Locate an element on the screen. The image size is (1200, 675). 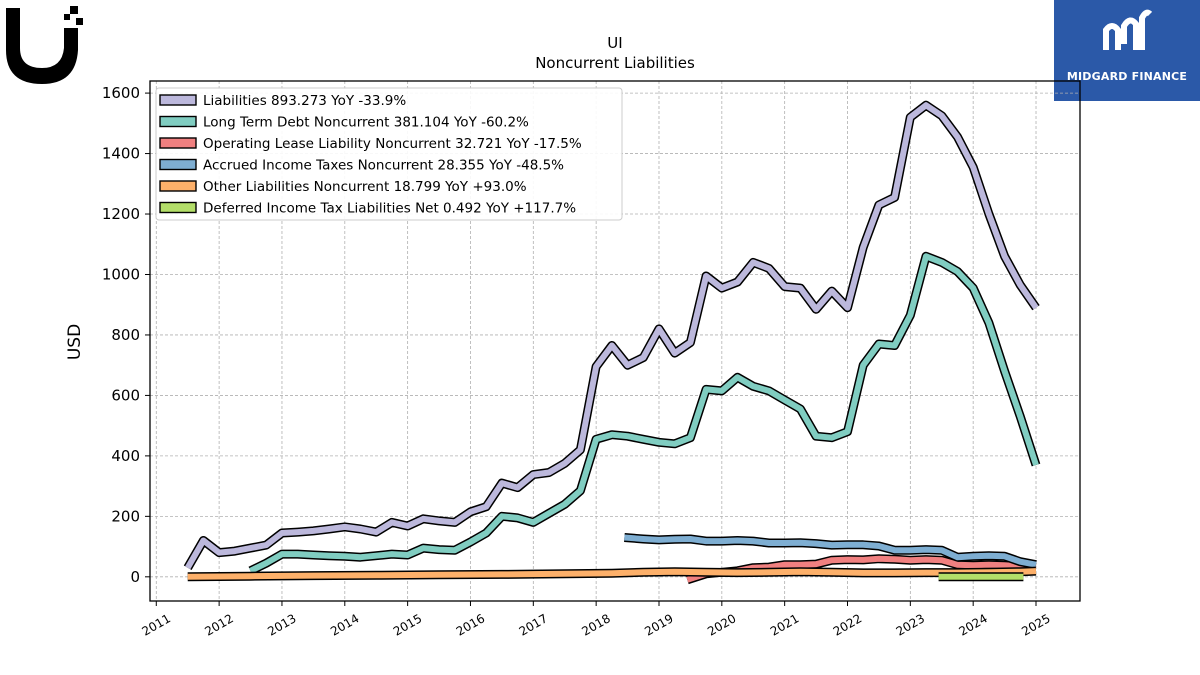
brand-badge: MIDGARD FINANCE is located at coordinates (1127, 50).